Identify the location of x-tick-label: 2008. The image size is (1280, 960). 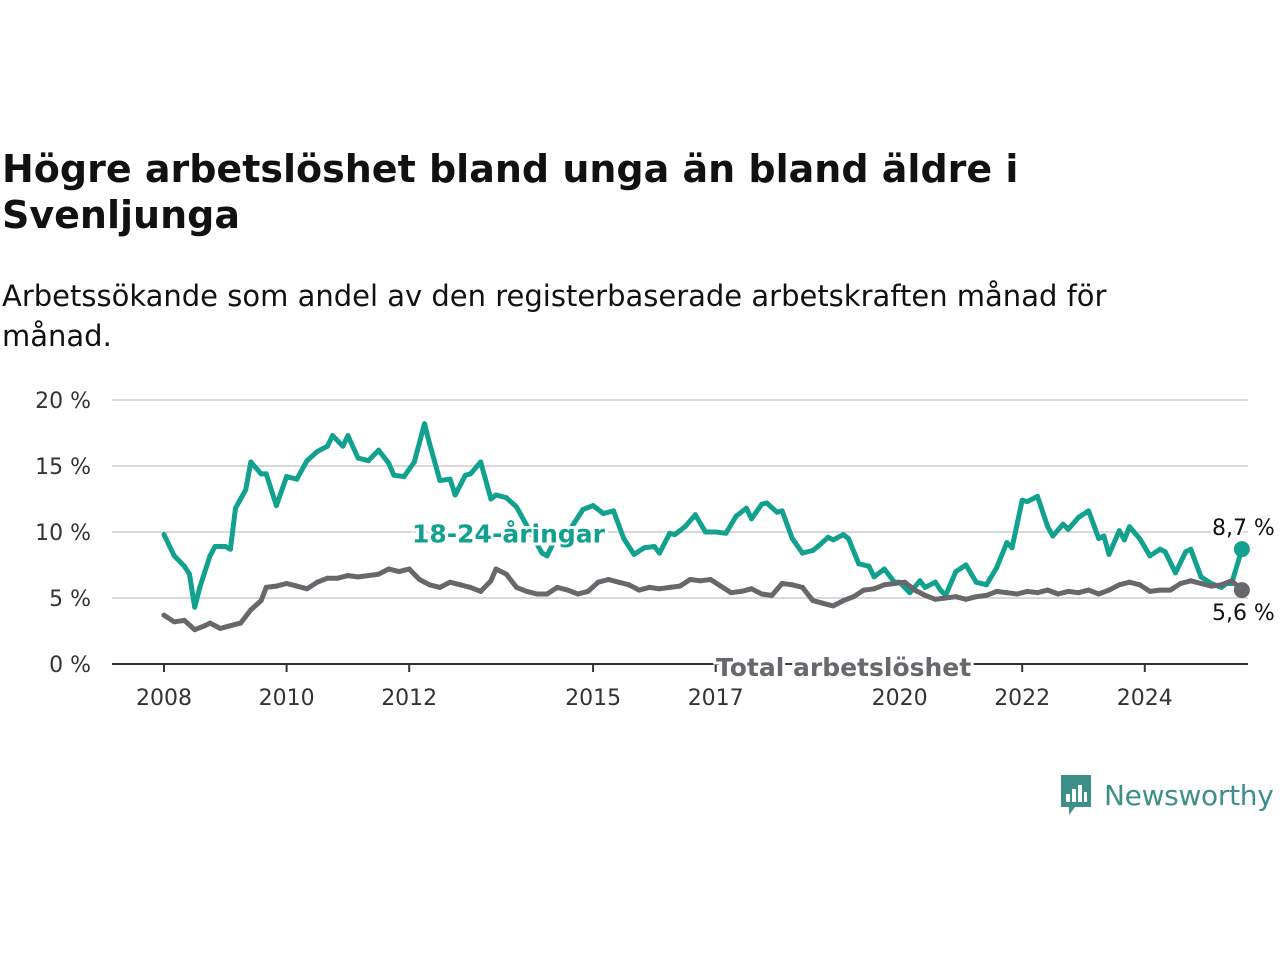
(164, 698).